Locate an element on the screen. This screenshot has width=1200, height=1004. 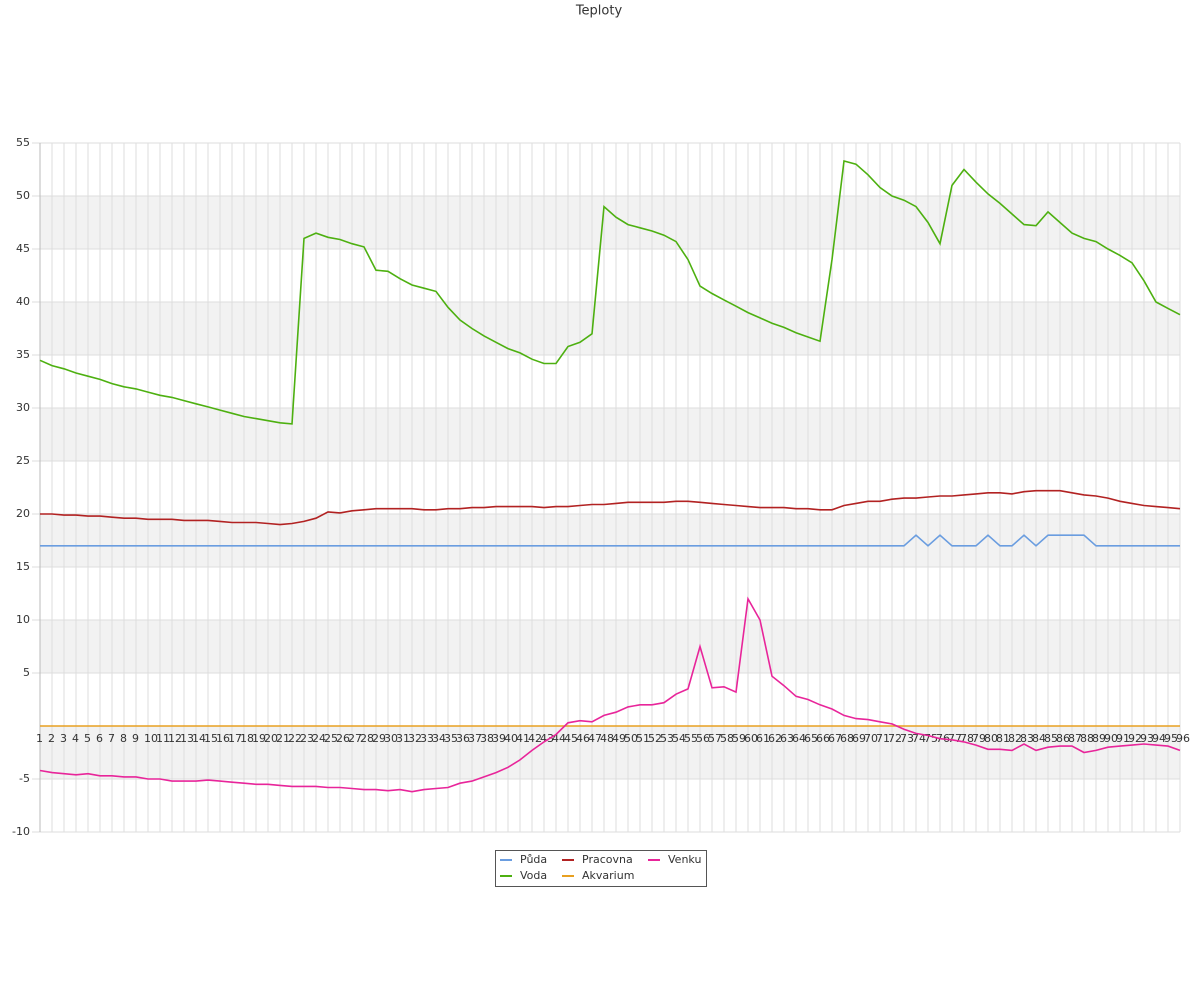
x-tick-label: 28 is located at coordinates (367, 738).